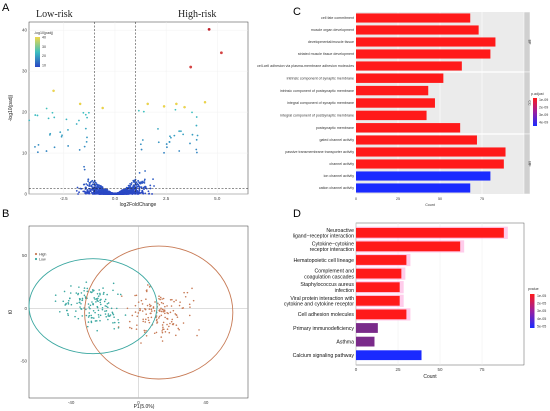 This screenshot has width=550, height=411. What do you see at coordinates (329, 275) in the screenshot?
I see `kegg-pathway-label: Complement and coagulation cascades` at bounding box center [329, 275].